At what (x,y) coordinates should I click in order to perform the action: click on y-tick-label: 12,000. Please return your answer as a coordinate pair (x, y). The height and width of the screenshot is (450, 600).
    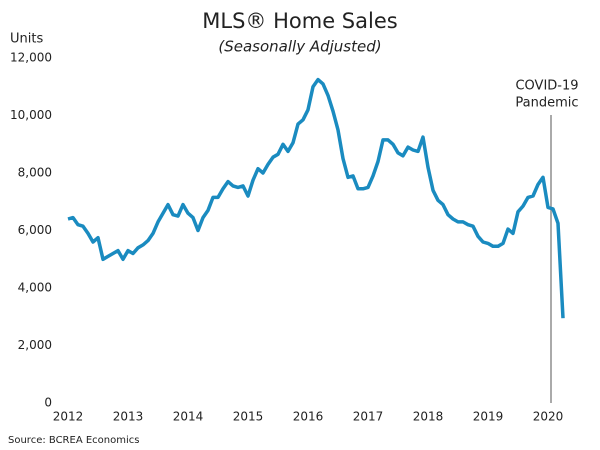
    Looking at the image, I should click on (31, 58).